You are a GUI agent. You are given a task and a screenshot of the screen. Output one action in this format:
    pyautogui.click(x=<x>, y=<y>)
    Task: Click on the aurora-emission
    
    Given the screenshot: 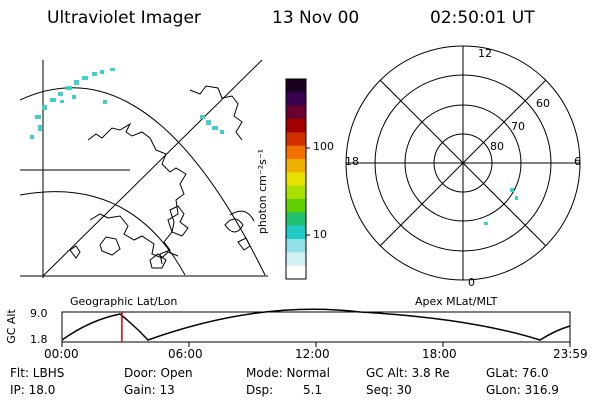 What is the action you would take?
    pyautogui.click(x=127, y=103)
    